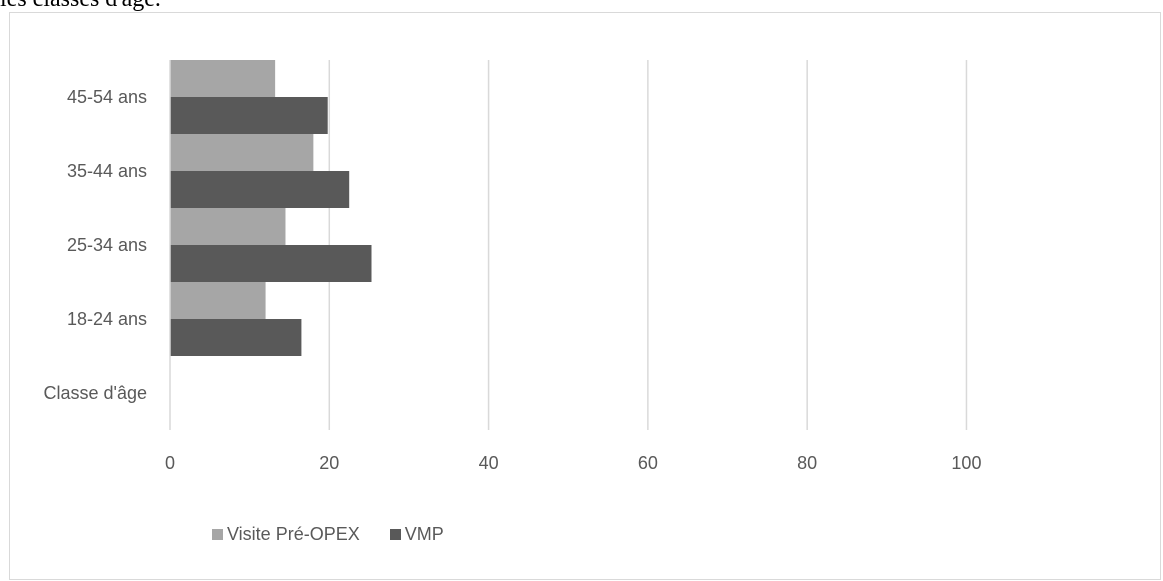 Image resolution: width=1163 pixels, height=581 pixels. I want to click on x-tick-label-0: 0, so click(170, 463).